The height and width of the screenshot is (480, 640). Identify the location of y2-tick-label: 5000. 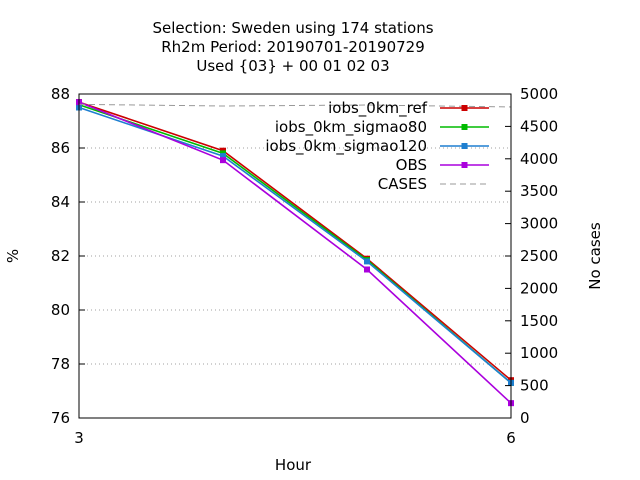
(539, 94).